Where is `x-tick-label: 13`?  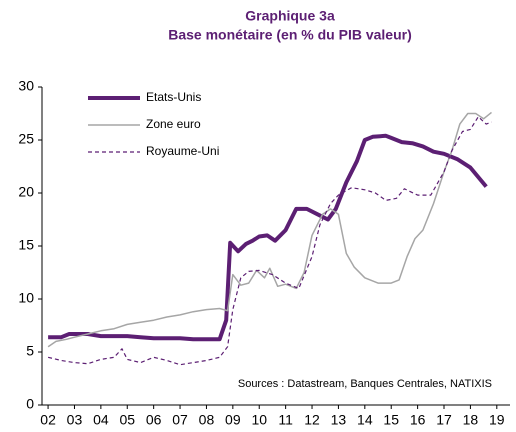
x-tick-label: 13 is located at coordinates (339, 420).